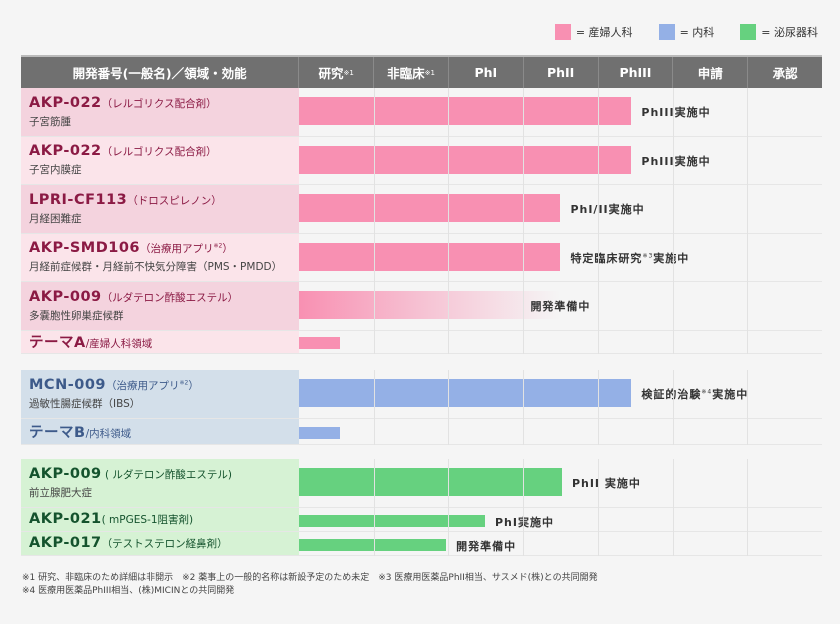 The height and width of the screenshot is (624, 840). What do you see at coordinates (648, 255) in the screenshot?
I see `status-note: ※3` at bounding box center [648, 255].